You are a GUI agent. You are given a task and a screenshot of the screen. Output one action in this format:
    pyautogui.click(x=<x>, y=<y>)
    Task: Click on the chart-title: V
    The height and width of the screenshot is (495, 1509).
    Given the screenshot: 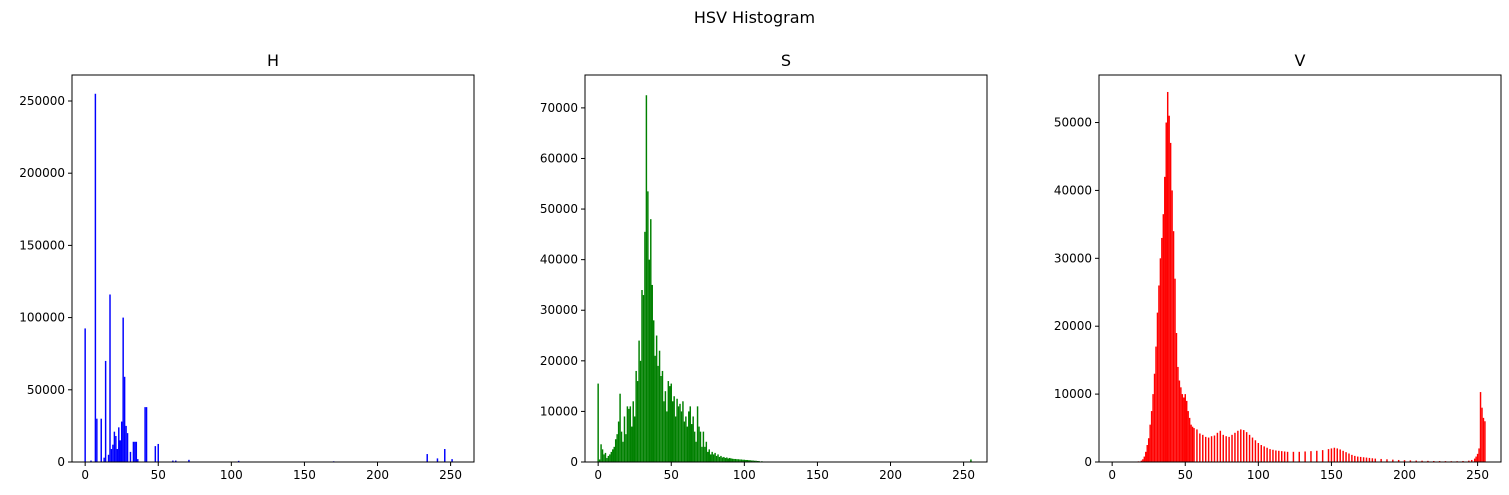 What is the action you would take?
    pyautogui.click(x=1300, y=60)
    